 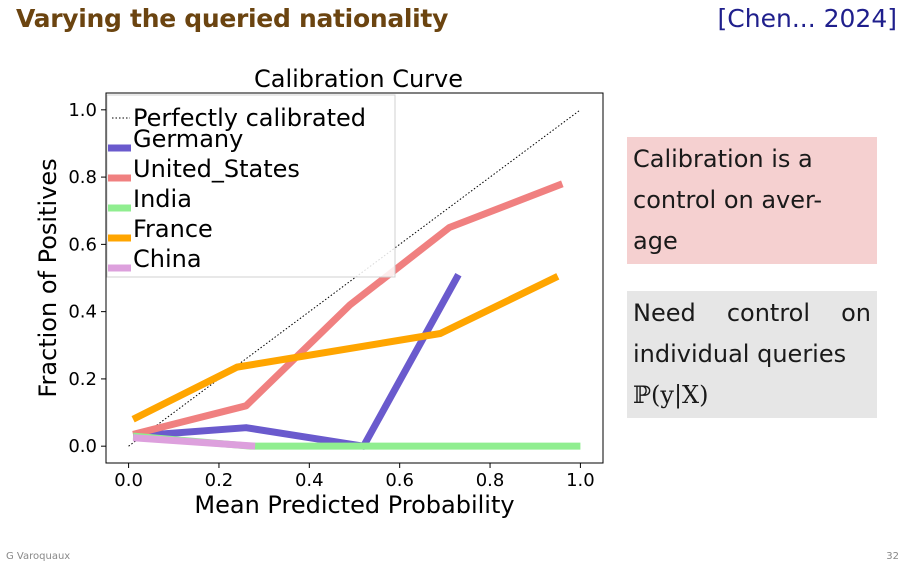 I want to click on slide-title: Varying the queried nationality, so click(x=232, y=18).